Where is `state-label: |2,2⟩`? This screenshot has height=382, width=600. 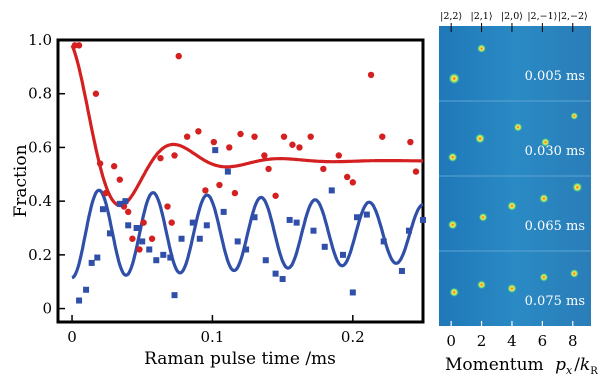
state-label: |2,2⟩ is located at coordinates (451, 16).